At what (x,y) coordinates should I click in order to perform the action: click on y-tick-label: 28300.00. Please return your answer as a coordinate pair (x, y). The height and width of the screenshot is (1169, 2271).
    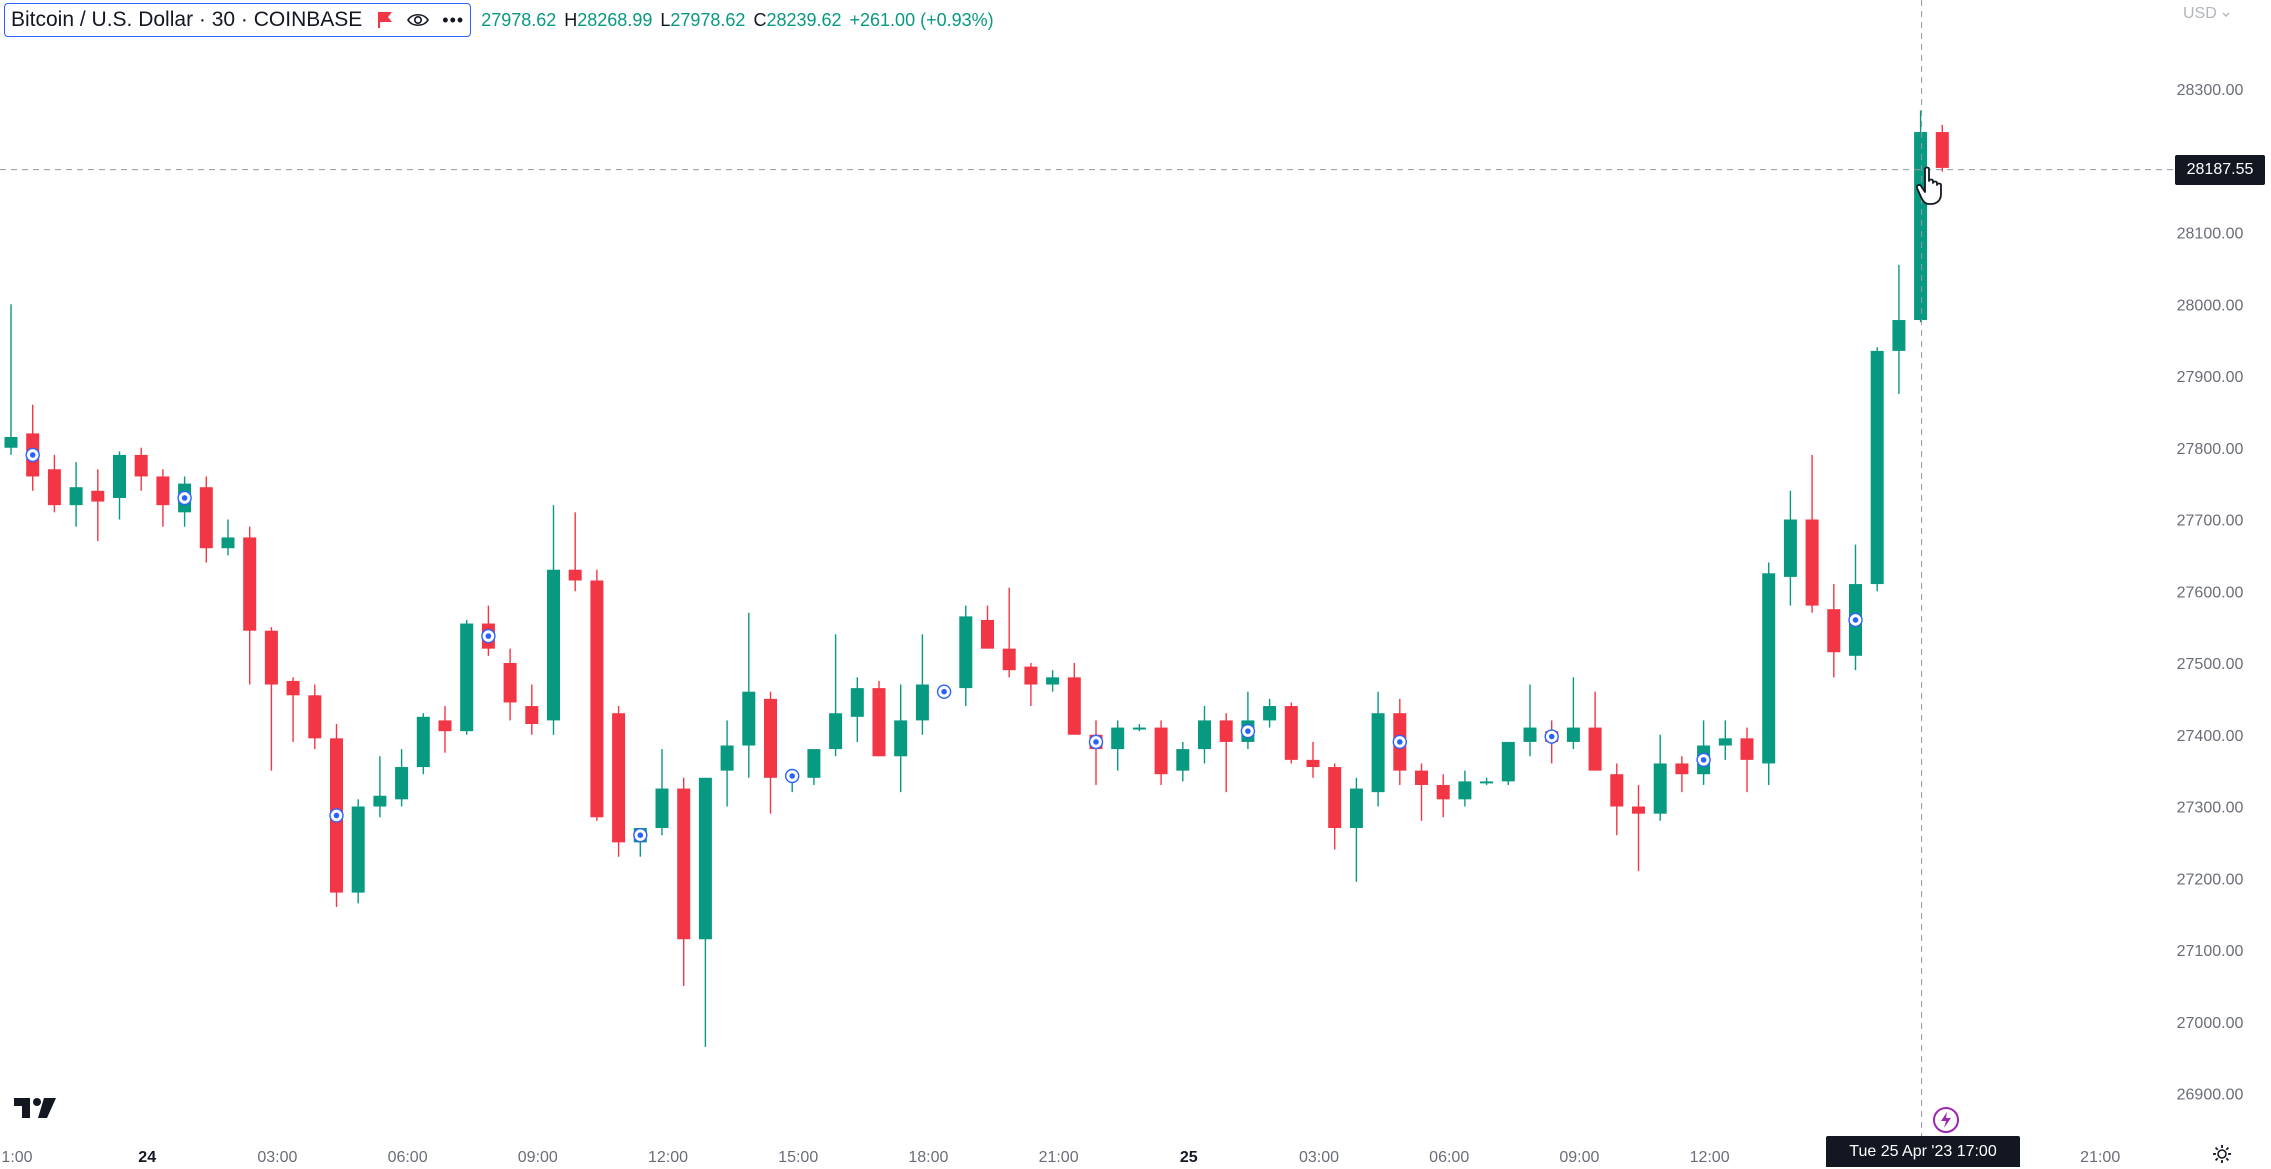
    Looking at the image, I should click on (2210, 90).